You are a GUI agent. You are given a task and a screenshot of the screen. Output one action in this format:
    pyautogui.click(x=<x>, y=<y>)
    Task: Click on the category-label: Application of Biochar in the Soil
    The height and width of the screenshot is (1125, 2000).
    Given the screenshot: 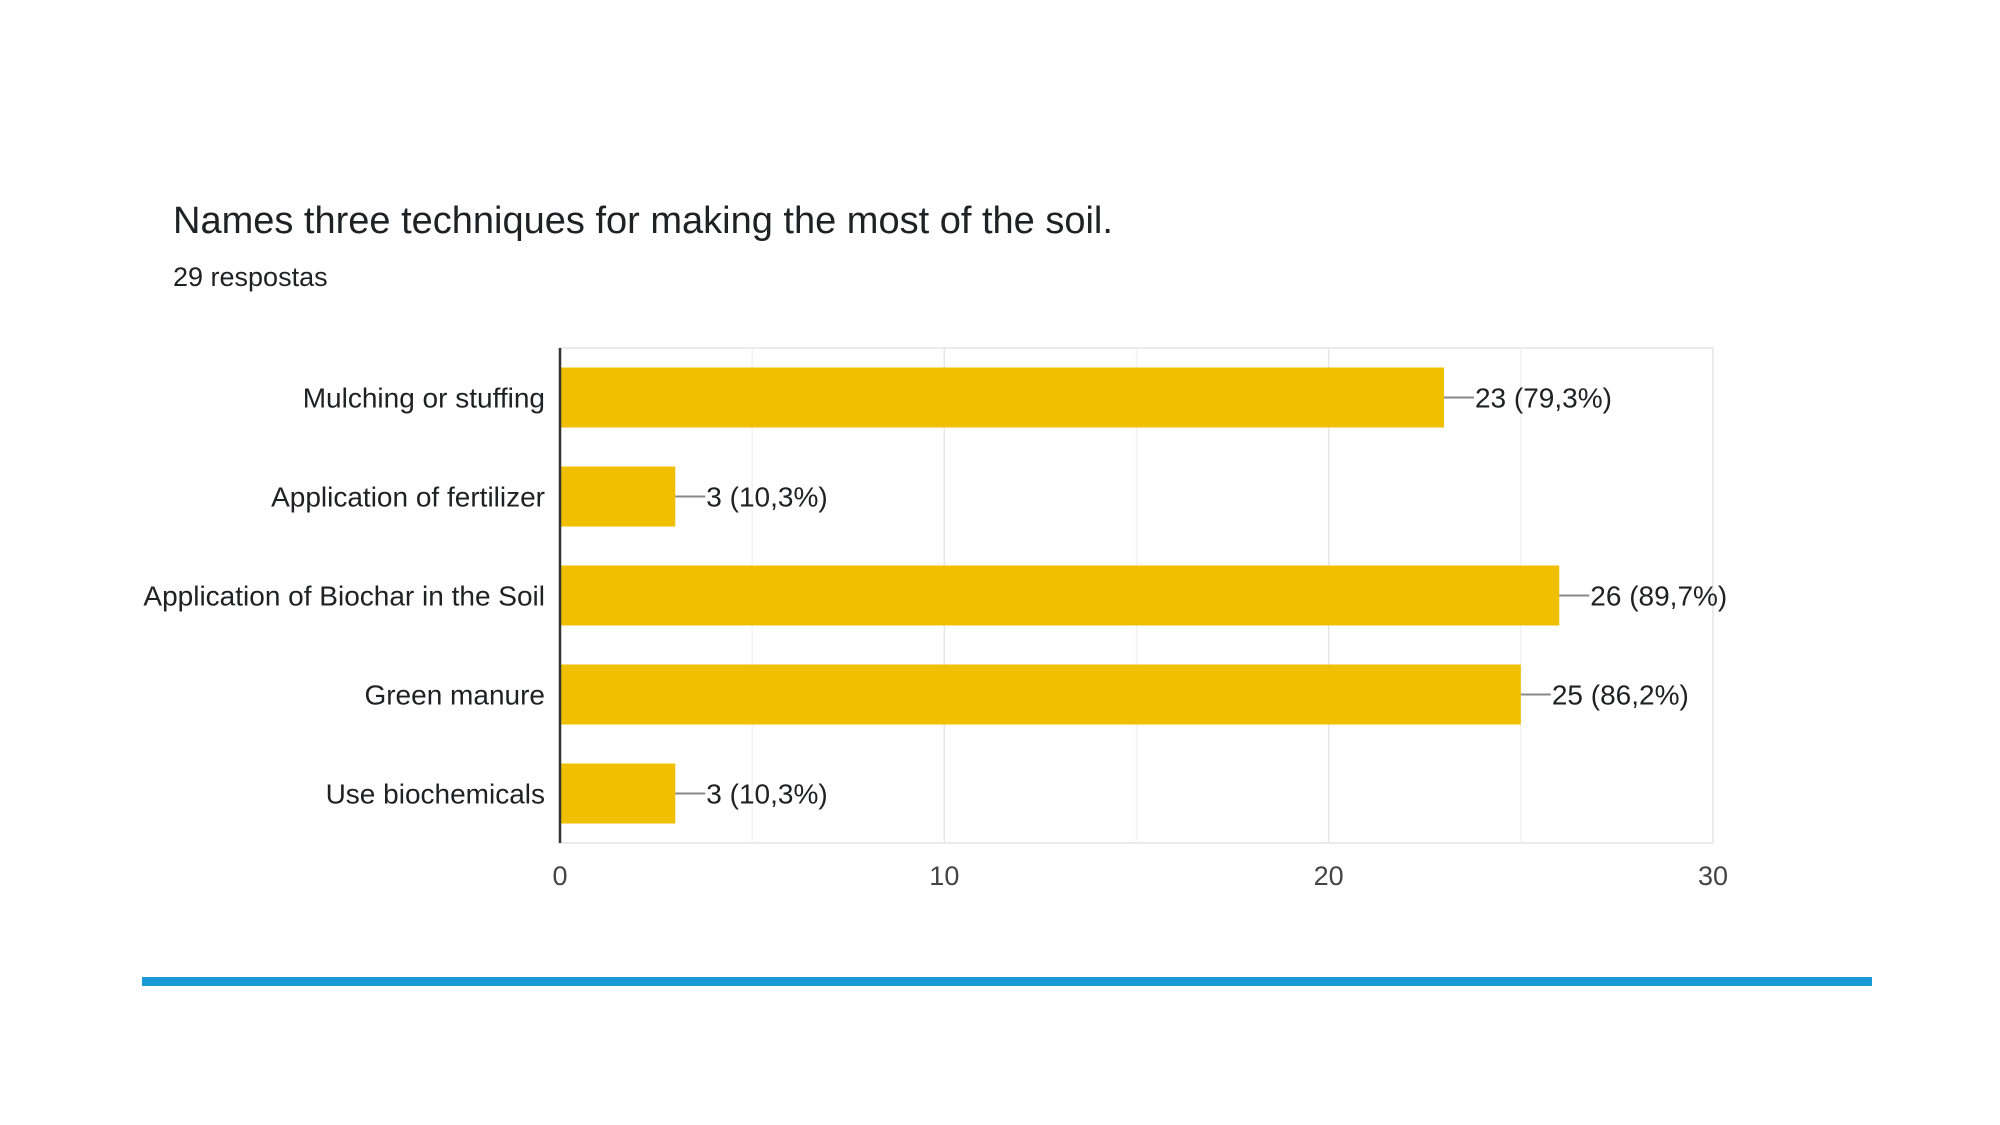 What is the action you would take?
    pyautogui.click(x=344, y=596)
    